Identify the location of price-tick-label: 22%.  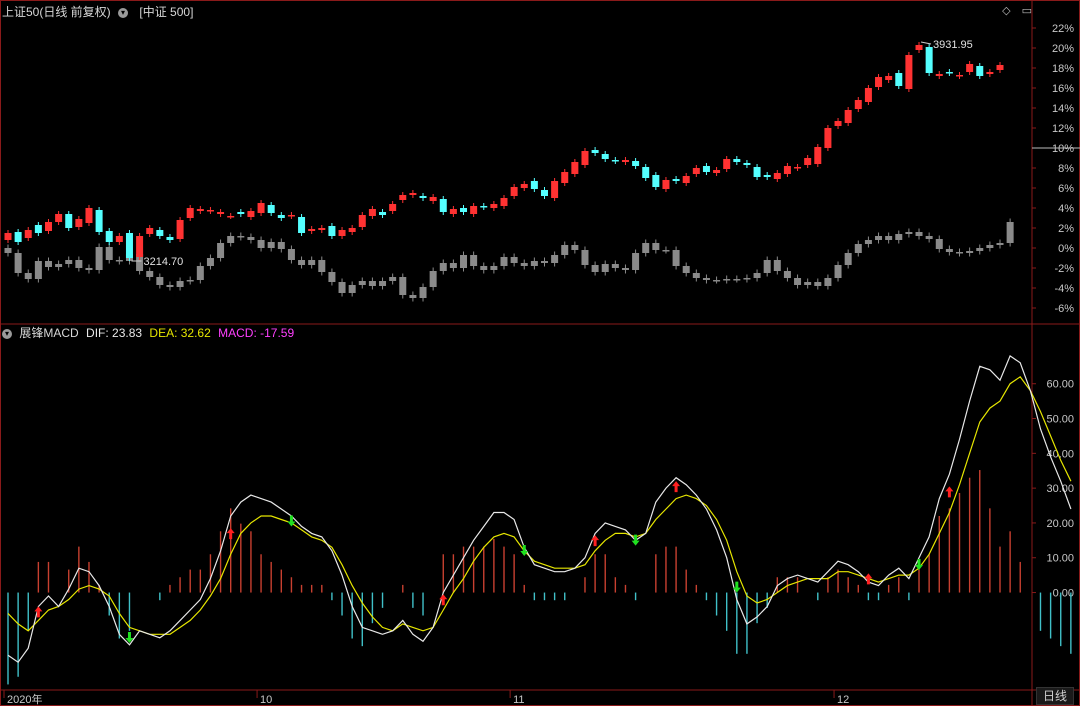
(1063, 29).